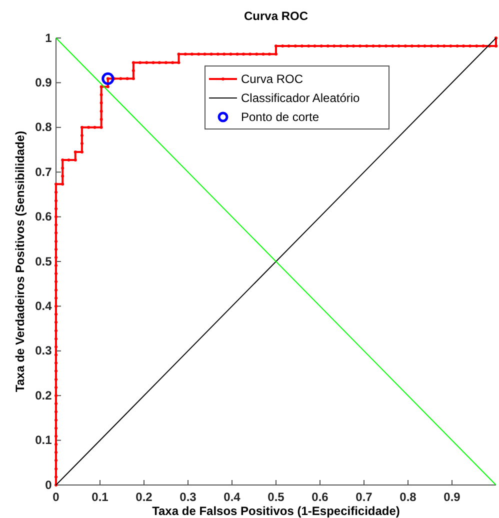 The height and width of the screenshot is (518, 499). I want to click on y-tick-label: 0.1, so click(43, 440).